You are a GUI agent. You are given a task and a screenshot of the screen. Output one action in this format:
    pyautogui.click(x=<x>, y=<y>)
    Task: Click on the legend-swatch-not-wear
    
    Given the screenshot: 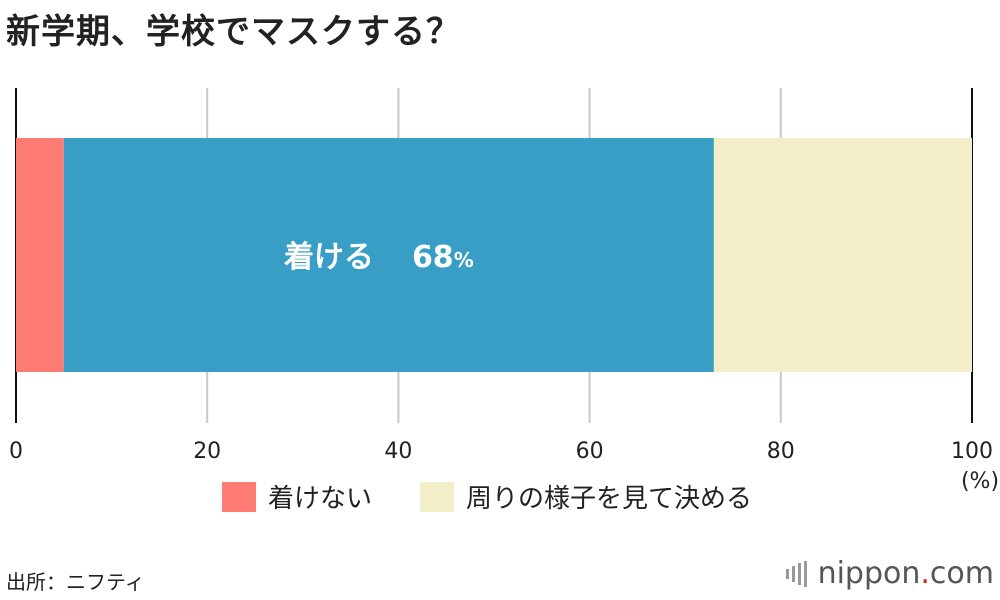 What is the action you would take?
    pyautogui.click(x=239, y=496)
    